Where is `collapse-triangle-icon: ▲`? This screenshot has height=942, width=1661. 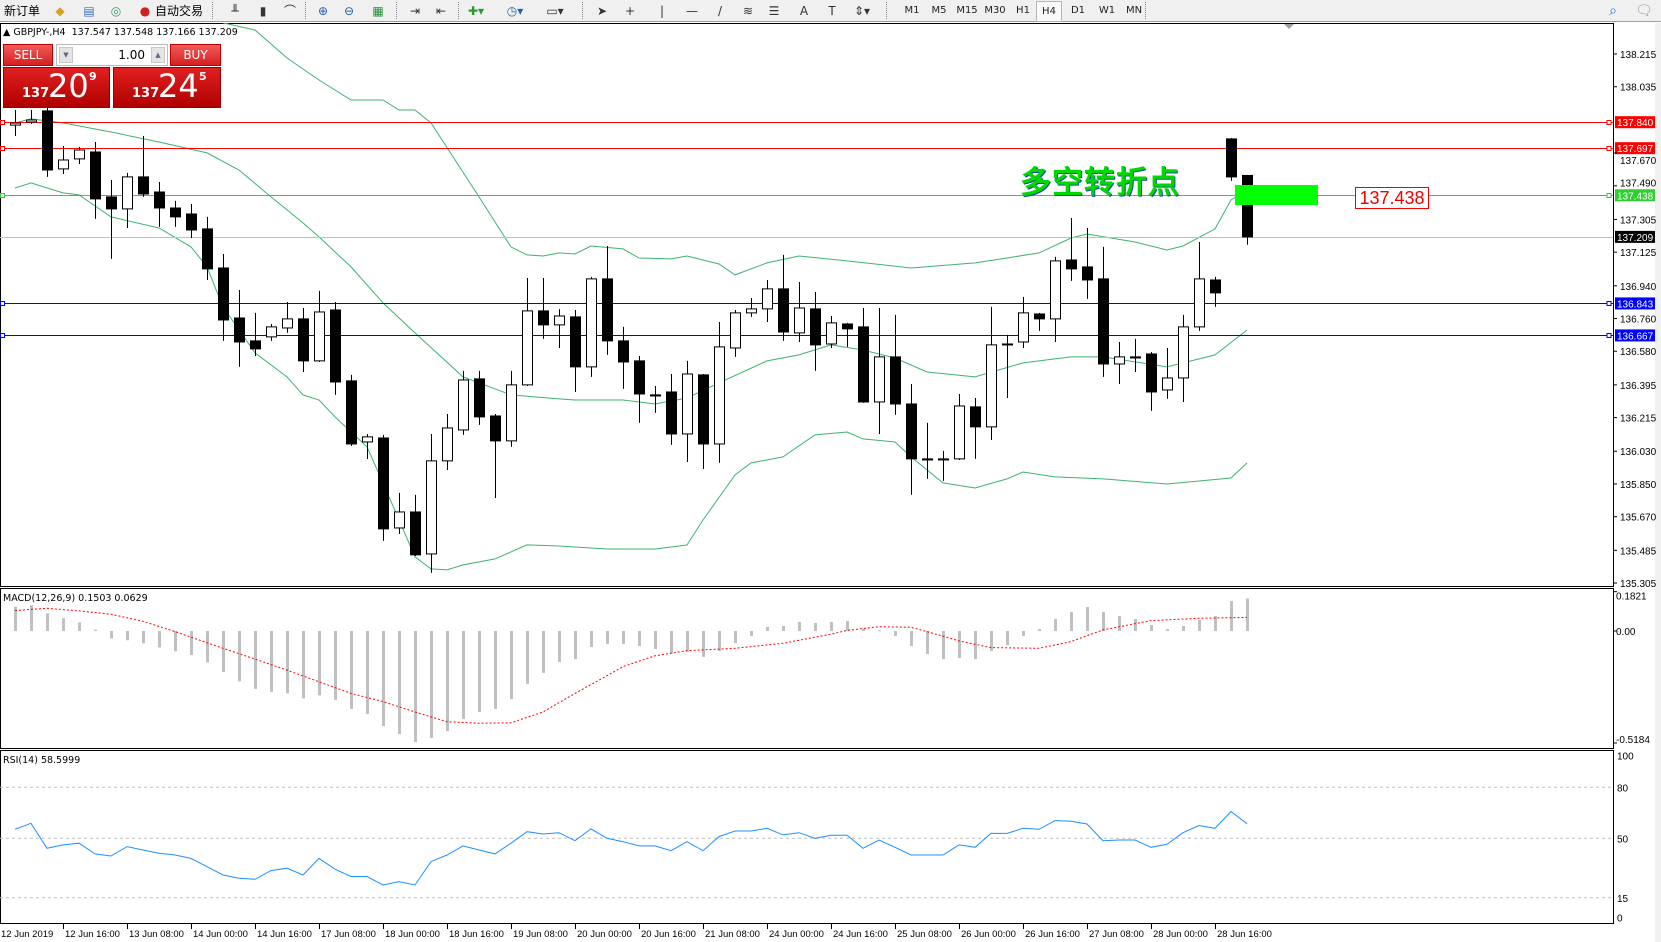 collapse-triangle-icon: ▲ is located at coordinates (8, 32).